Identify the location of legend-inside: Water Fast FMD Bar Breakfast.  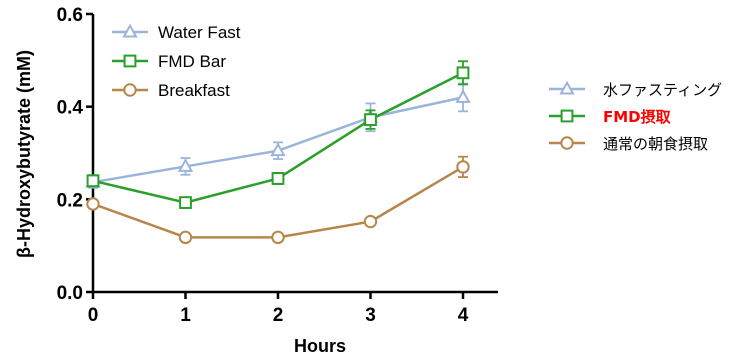
(176, 61).